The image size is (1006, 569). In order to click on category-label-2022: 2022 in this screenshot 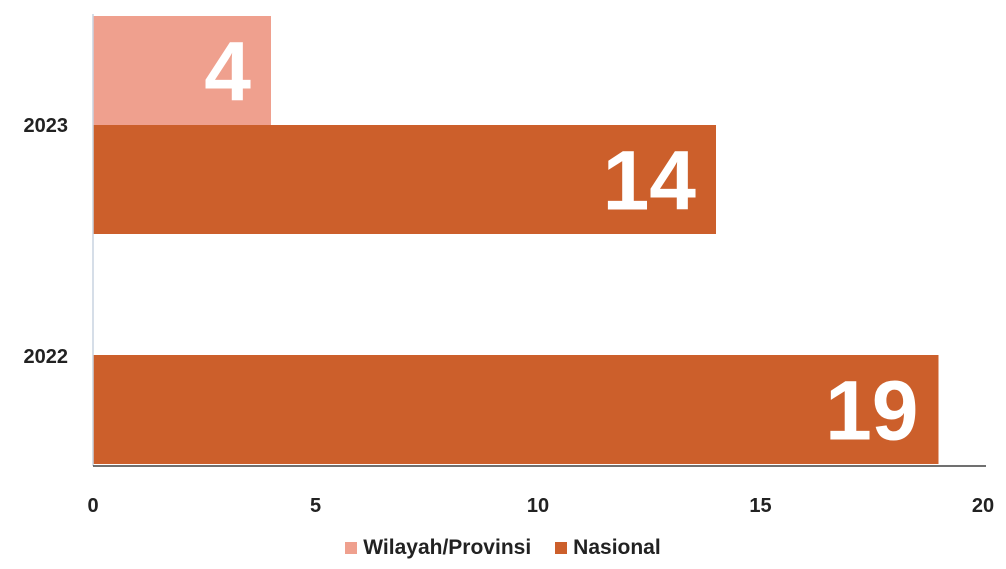, I will do `click(46, 357)`.